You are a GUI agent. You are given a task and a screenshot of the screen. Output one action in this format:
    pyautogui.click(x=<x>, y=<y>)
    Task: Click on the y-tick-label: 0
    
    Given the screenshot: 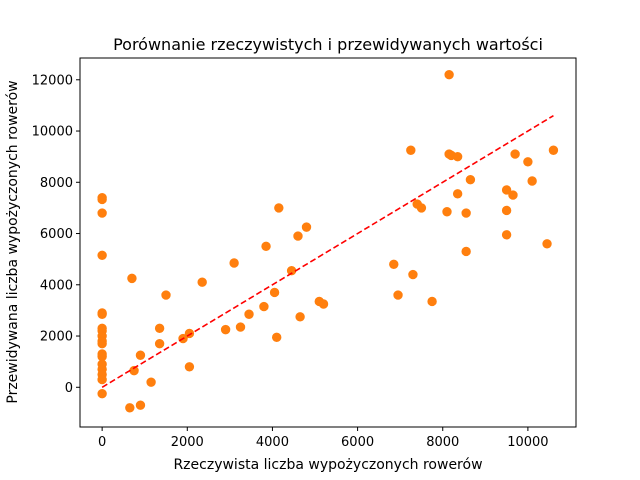 What is the action you would take?
    pyautogui.click(x=69, y=388)
    